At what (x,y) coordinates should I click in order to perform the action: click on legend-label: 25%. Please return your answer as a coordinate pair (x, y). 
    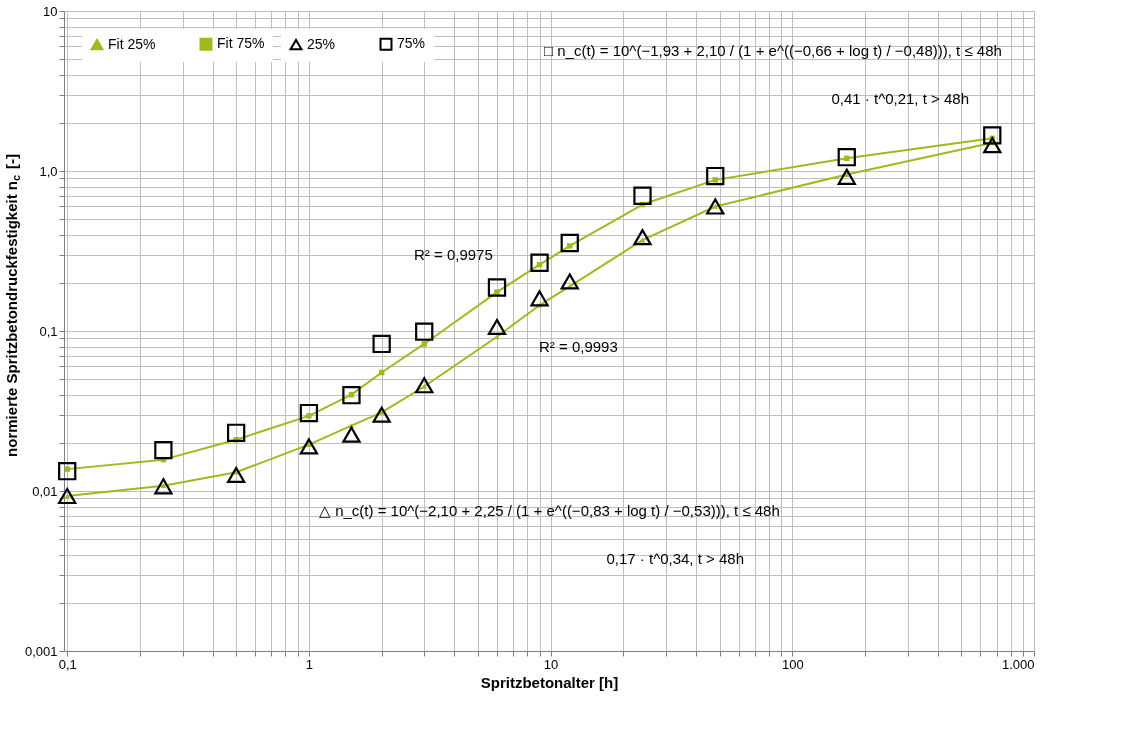
    Looking at the image, I should click on (321, 43).